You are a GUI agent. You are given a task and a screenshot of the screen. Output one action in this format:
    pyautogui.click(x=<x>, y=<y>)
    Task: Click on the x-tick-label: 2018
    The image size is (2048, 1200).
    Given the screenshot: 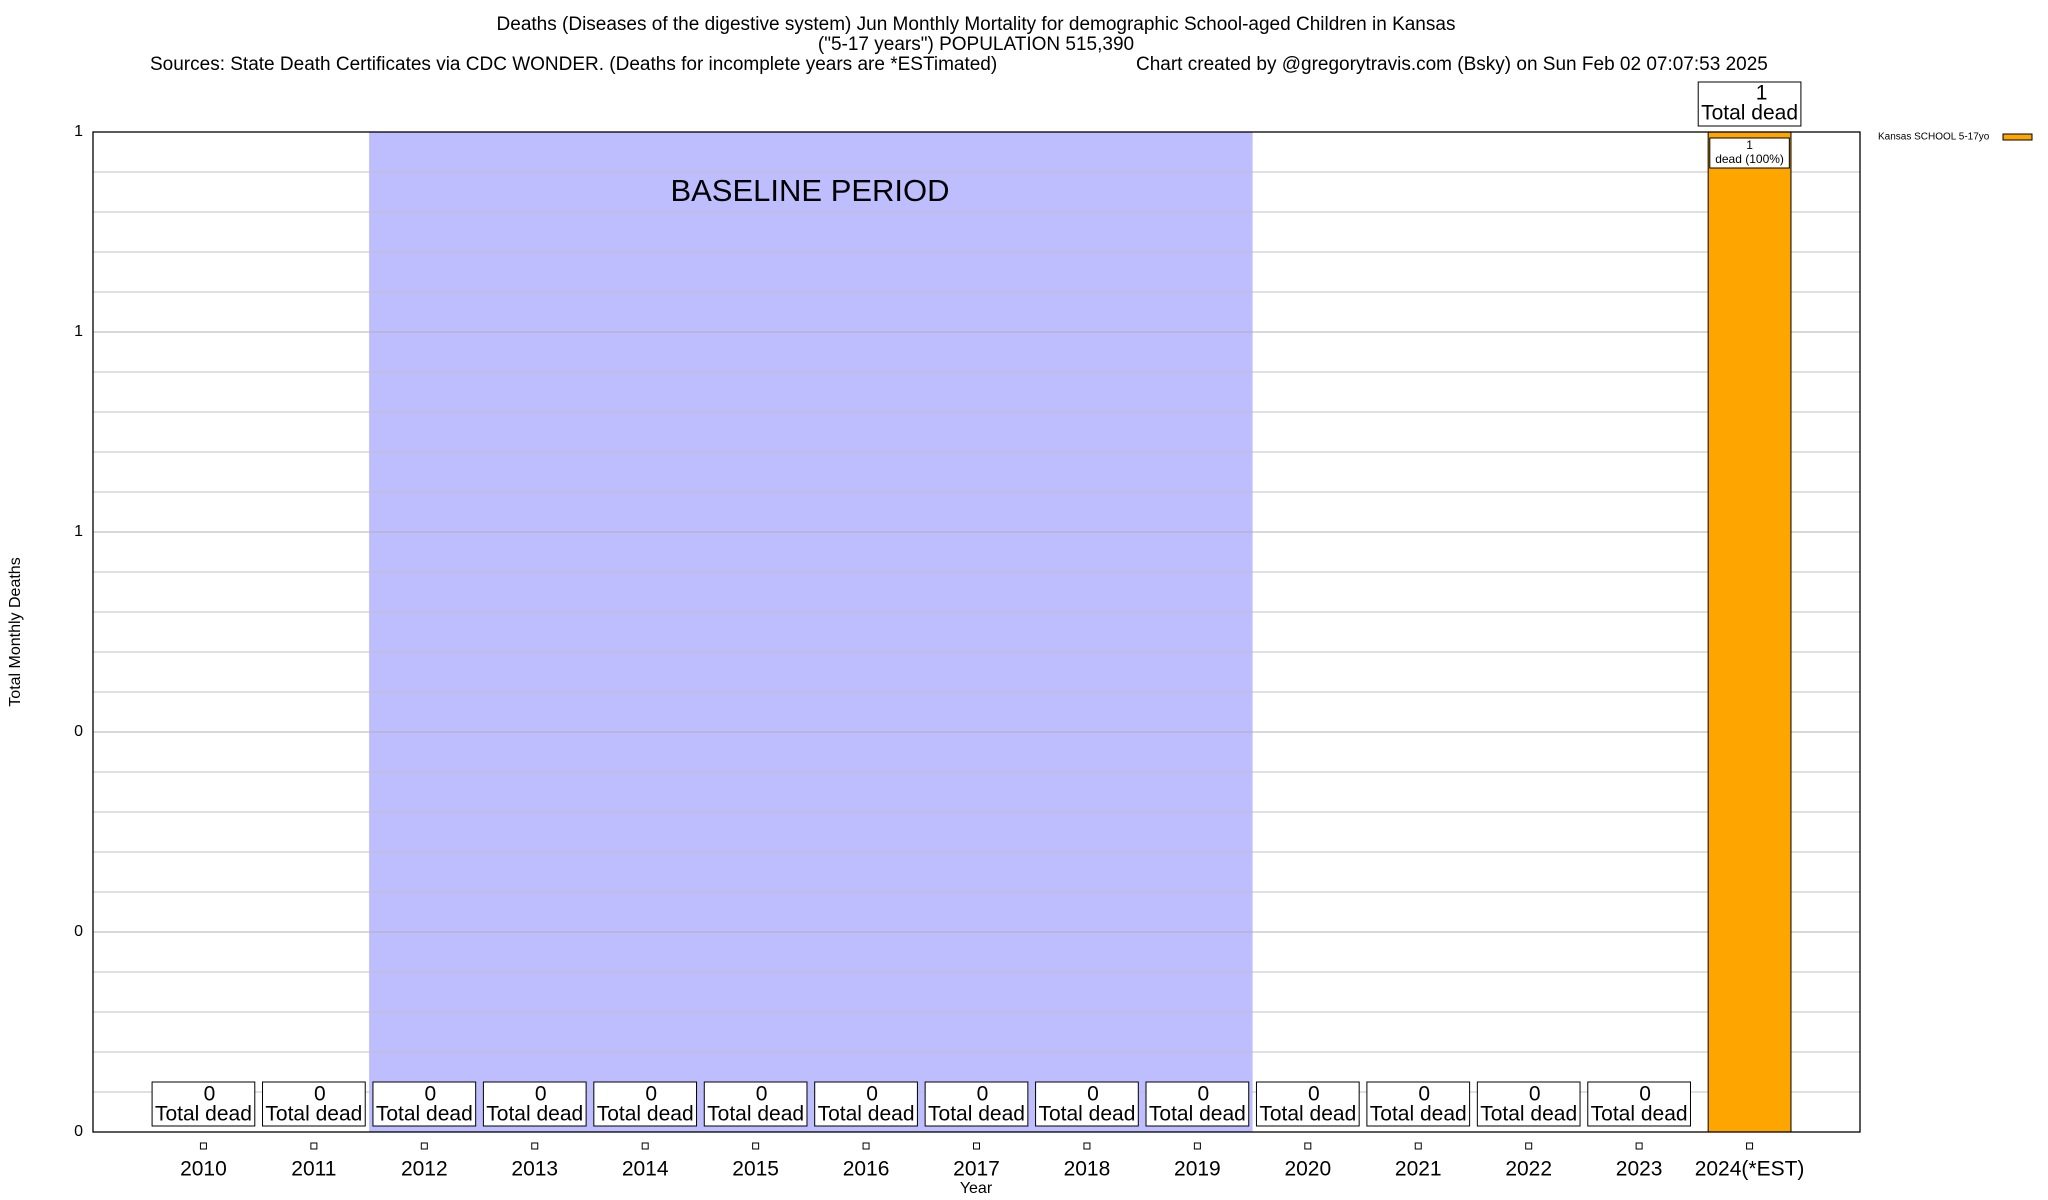 What is the action you would take?
    pyautogui.click(x=1087, y=1169)
    